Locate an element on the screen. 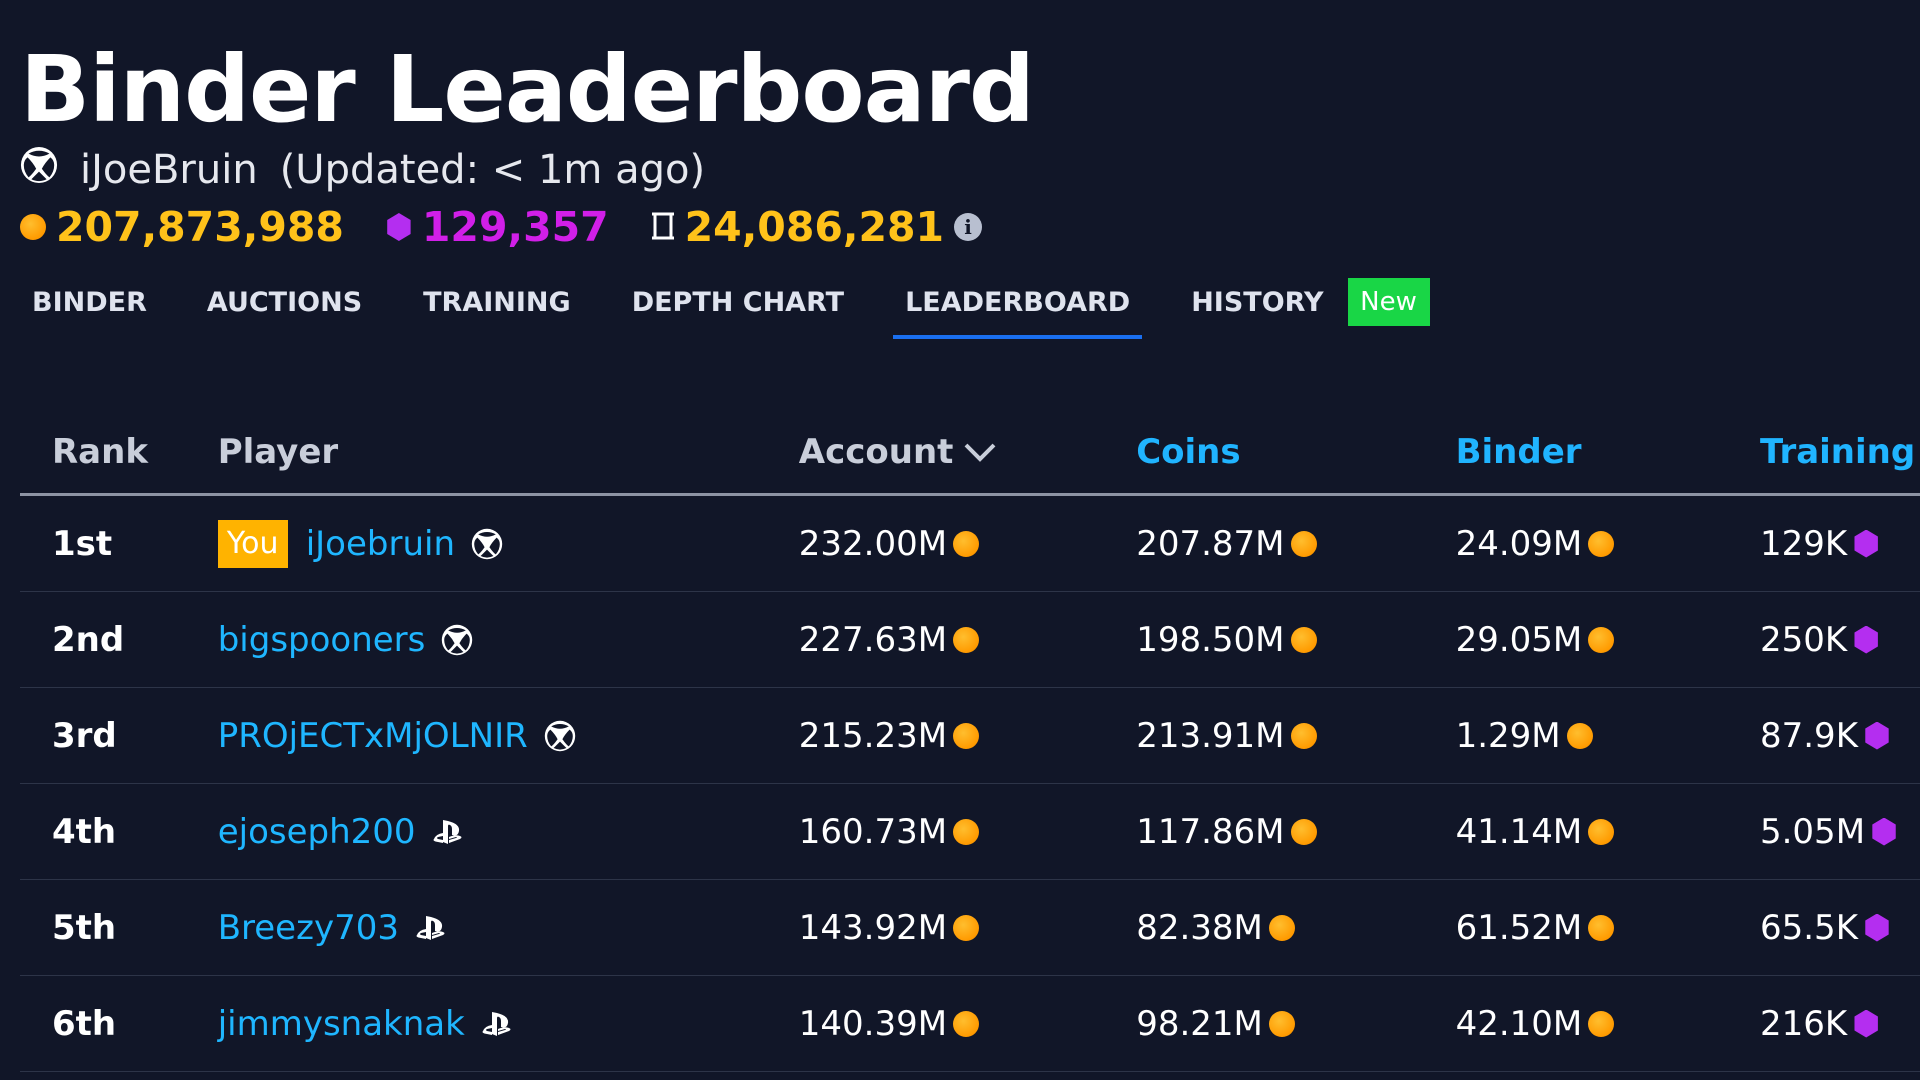  rank-cell: 2nd is located at coordinates (119, 639).